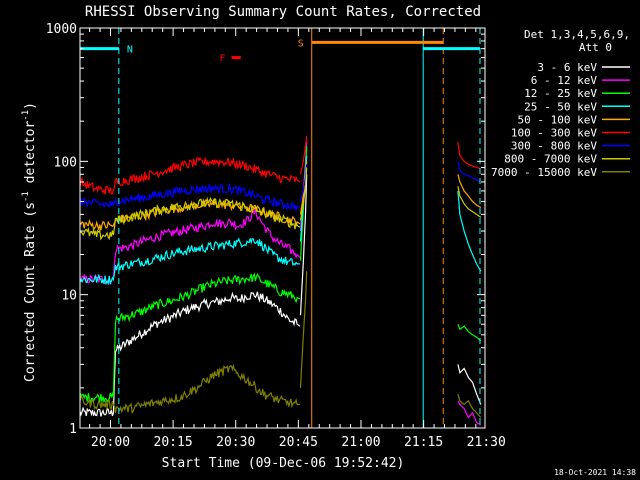  I want to click on y-axis-label: Corrected Count Rate (s-1 detector-1), so click(29, 242).